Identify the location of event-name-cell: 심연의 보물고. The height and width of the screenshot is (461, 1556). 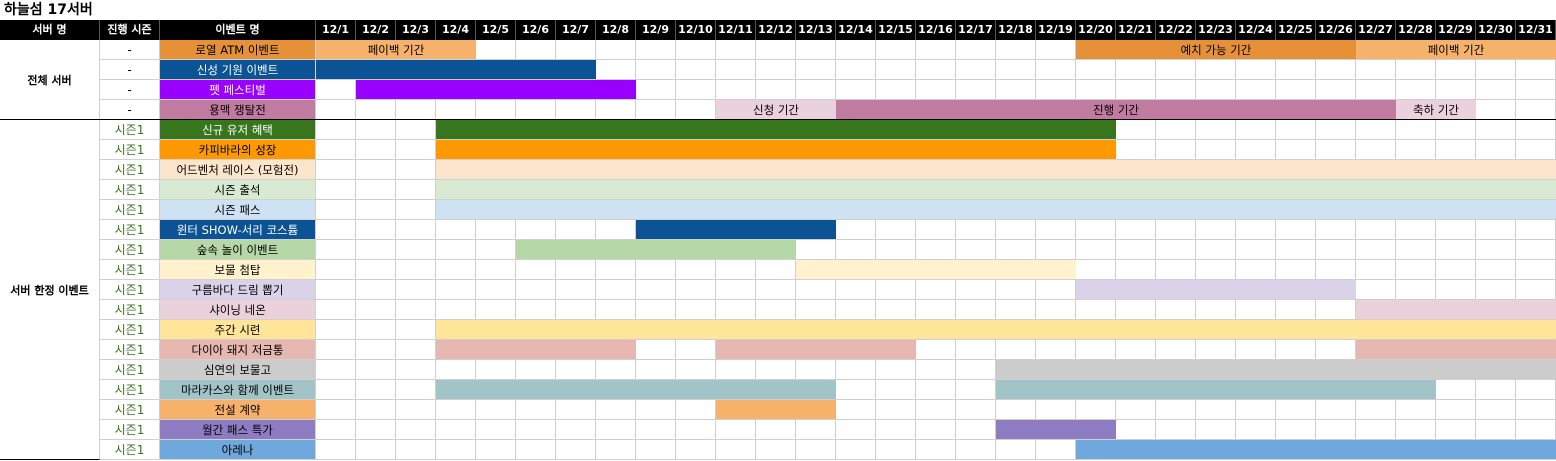
(238, 370).